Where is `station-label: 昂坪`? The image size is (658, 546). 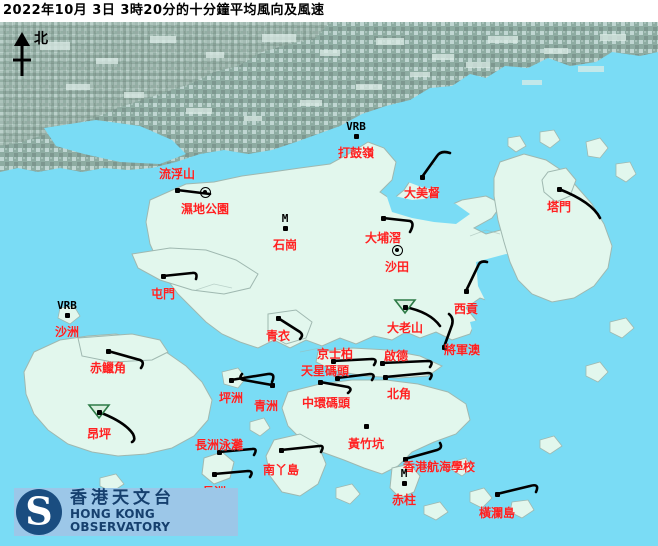
station-label: 昂坪 is located at coordinates (99, 434).